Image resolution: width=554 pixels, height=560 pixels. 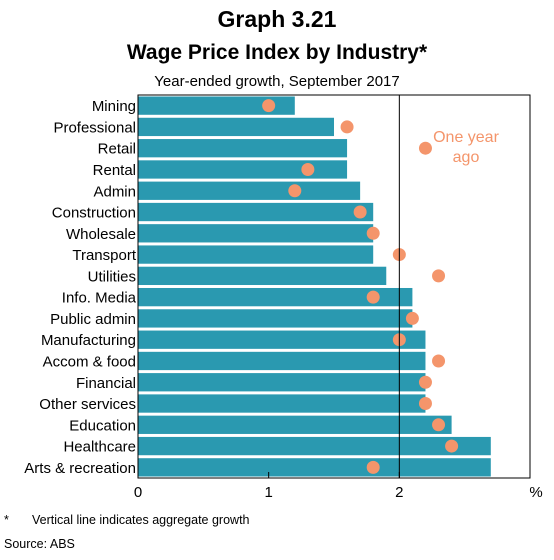 What do you see at coordinates (535, 492) in the screenshot?
I see `x-unit-label: %` at bounding box center [535, 492].